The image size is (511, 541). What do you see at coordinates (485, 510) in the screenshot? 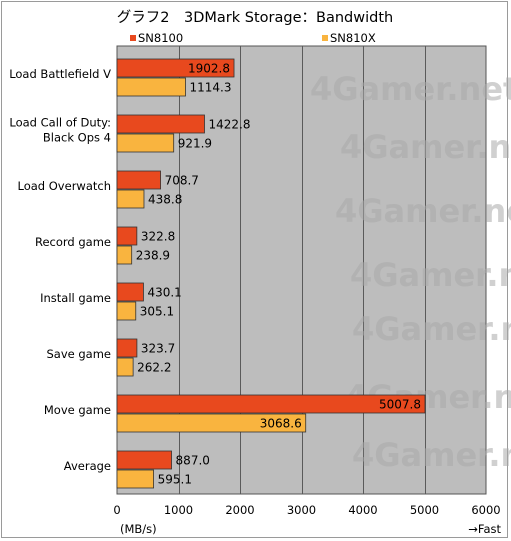
I see `x-tick-label: 6000` at bounding box center [485, 510].